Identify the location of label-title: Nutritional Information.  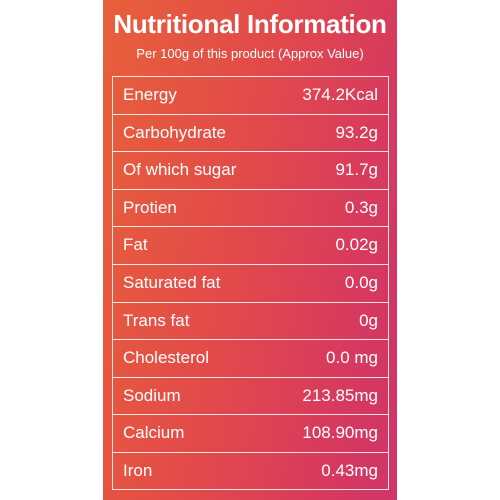
(250, 24).